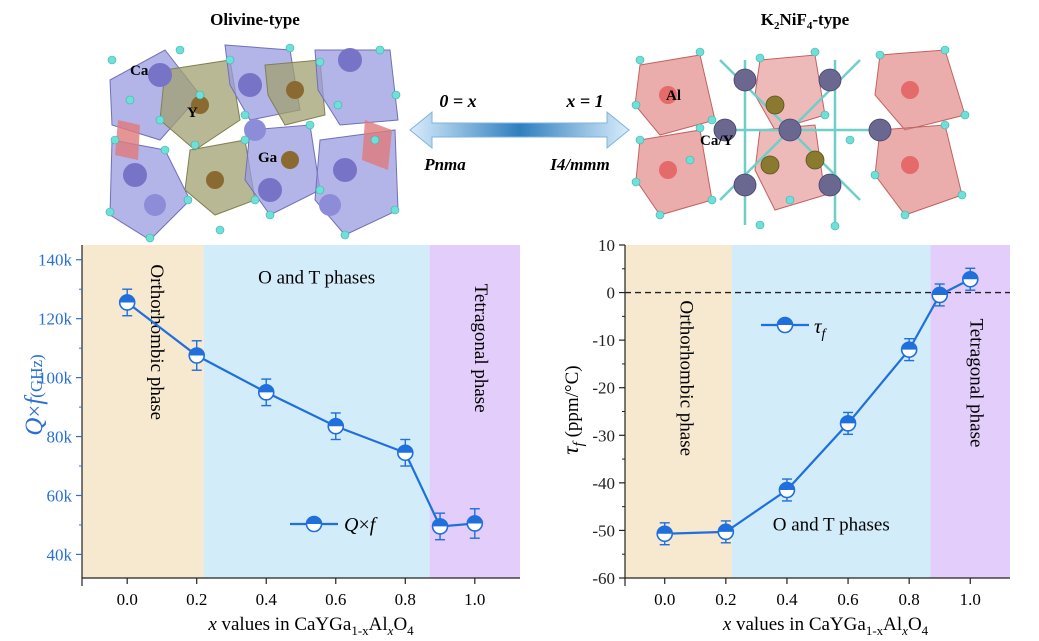 The width and height of the screenshot is (1039, 641). Describe the element at coordinates (825, 334) in the screenshot. I see `legend-sub: f` at that location.